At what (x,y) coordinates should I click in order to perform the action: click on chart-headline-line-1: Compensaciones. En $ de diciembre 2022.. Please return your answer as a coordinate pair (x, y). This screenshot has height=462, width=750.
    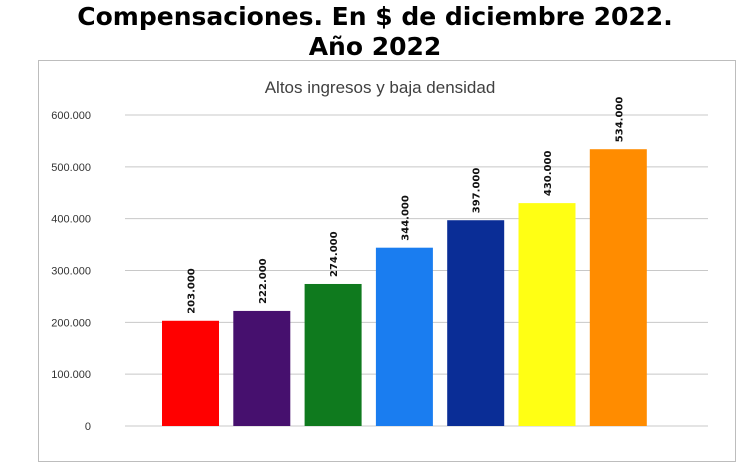
    Looking at the image, I should click on (375, 16).